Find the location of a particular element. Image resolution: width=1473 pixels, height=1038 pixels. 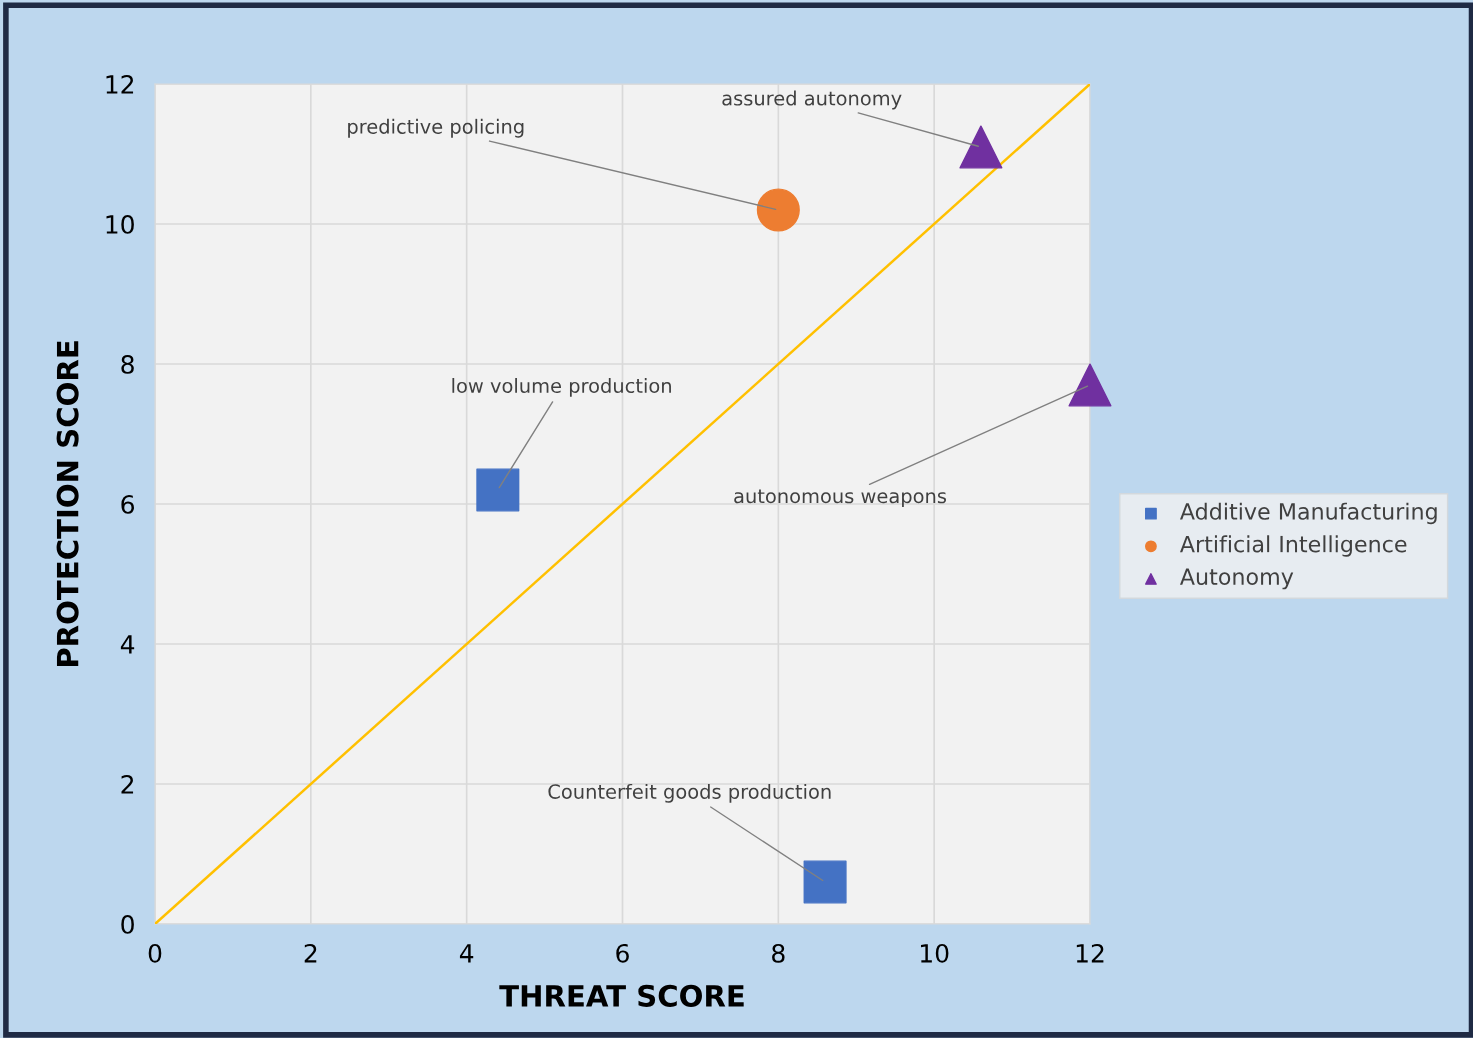

y-tick-label: 12 is located at coordinates (120, 84).